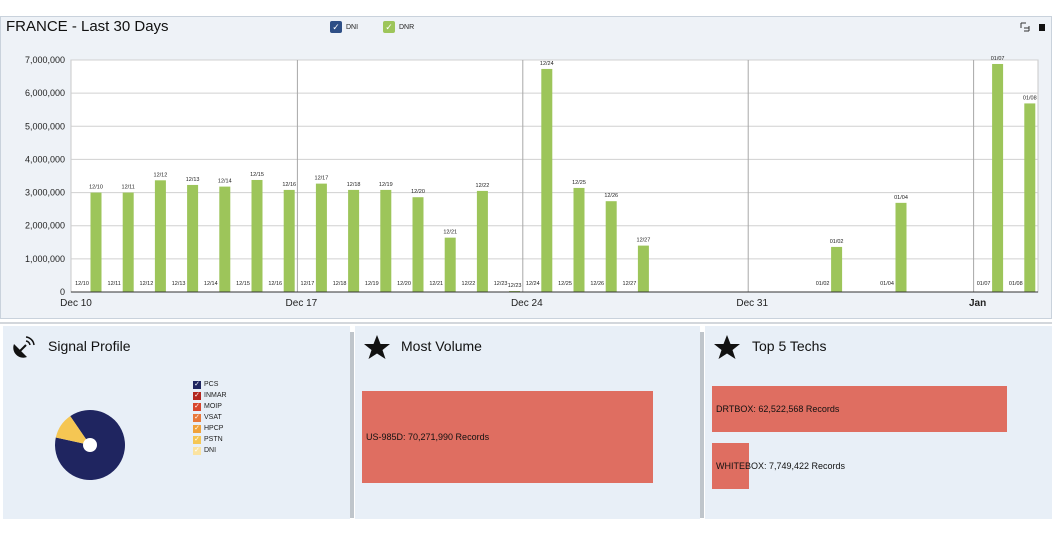 The height and width of the screenshot is (534, 1054). I want to click on bar-value-label: 12/24, so click(547, 64).